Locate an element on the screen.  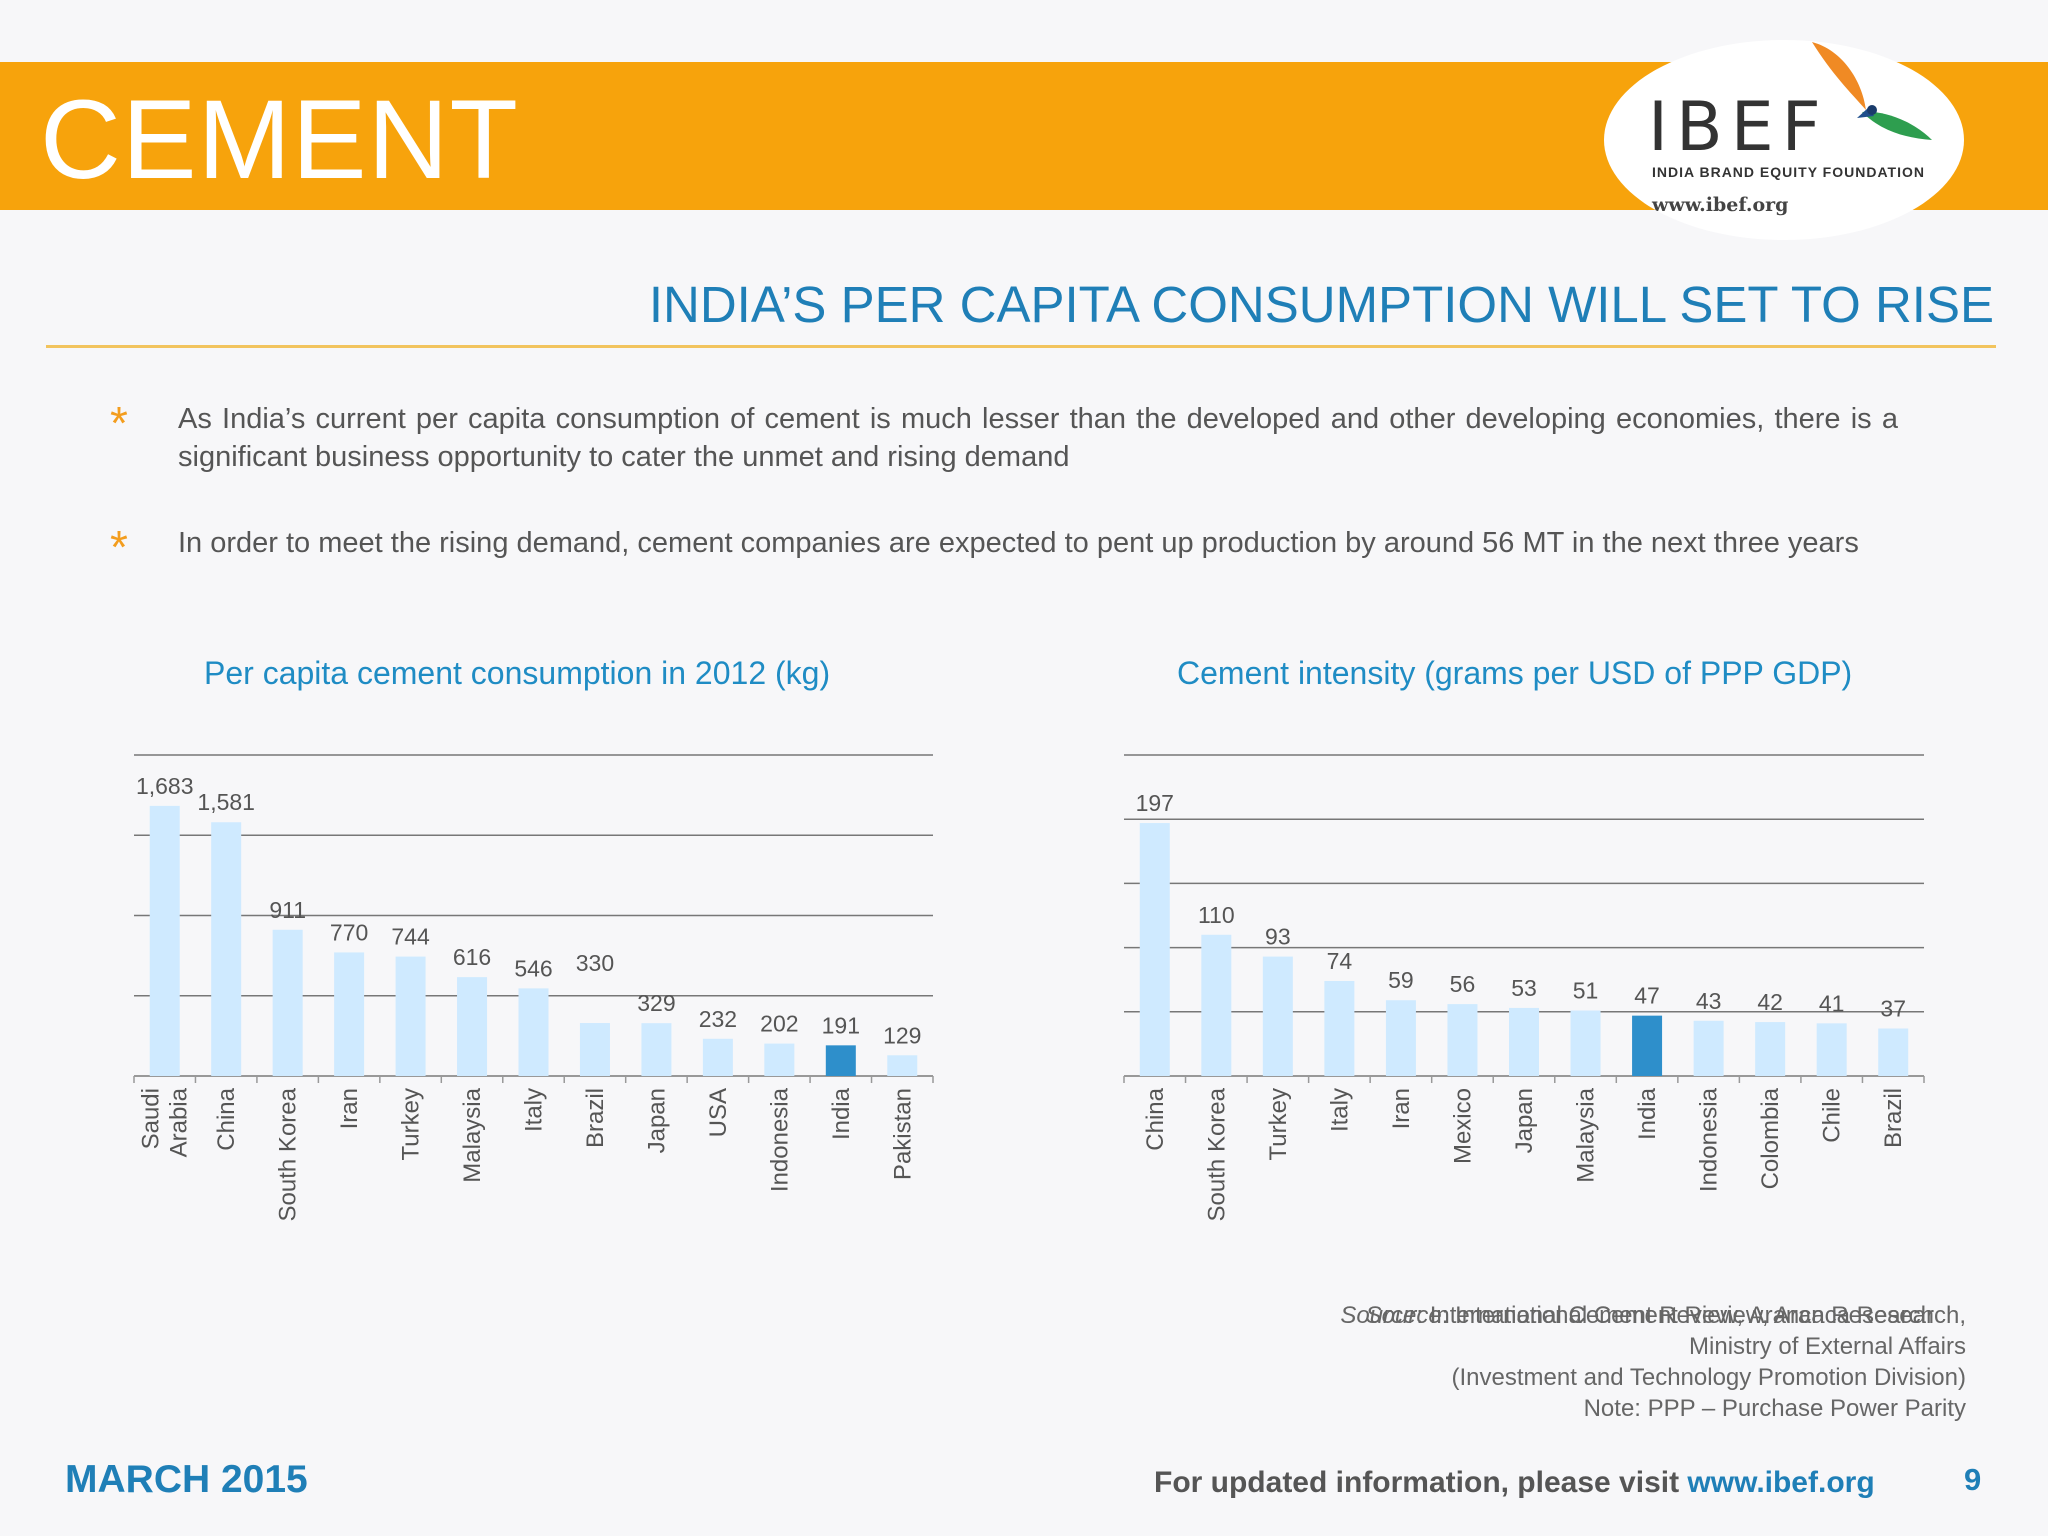
data-label: 1,581 is located at coordinates (226, 802).